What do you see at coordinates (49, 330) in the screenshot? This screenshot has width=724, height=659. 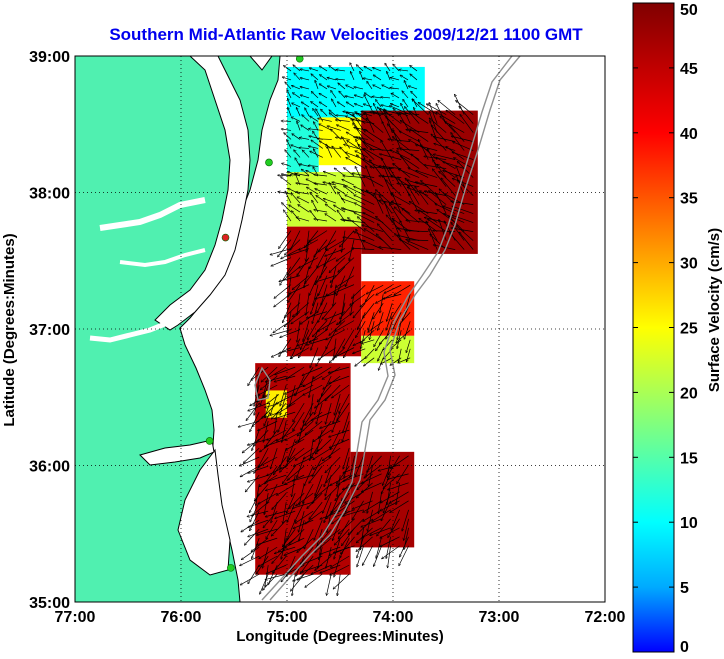 I see `y-tick-label: 37:00` at bounding box center [49, 330].